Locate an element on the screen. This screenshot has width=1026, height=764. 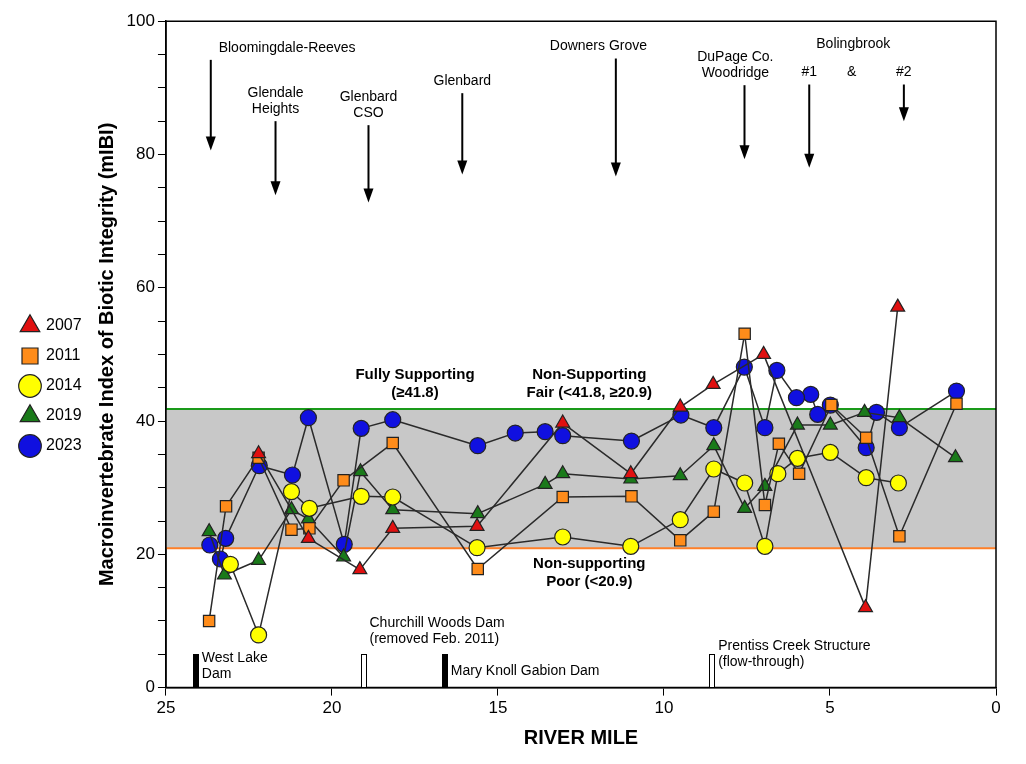
y-tick-label: 100 is located at coordinates (140, 20).